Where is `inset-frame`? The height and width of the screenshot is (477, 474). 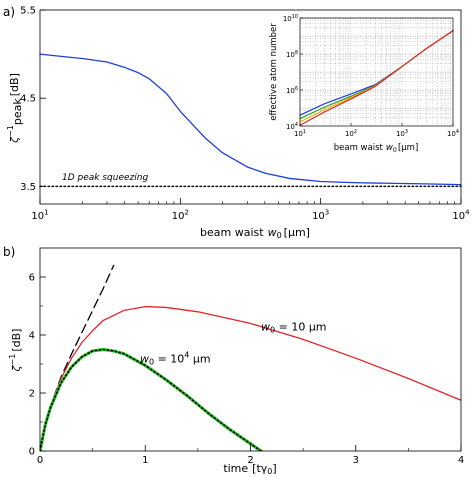
inset-frame is located at coordinates (376, 72).